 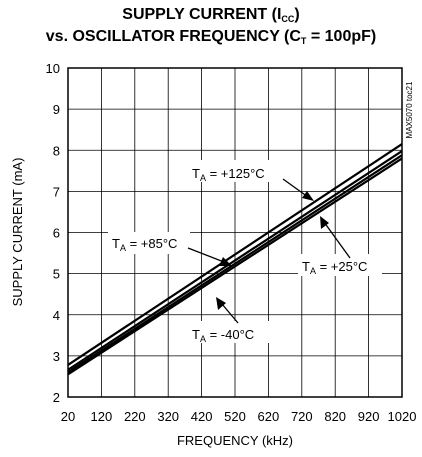 I want to click on x-tick-label: 20, so click(x=68, y=416).